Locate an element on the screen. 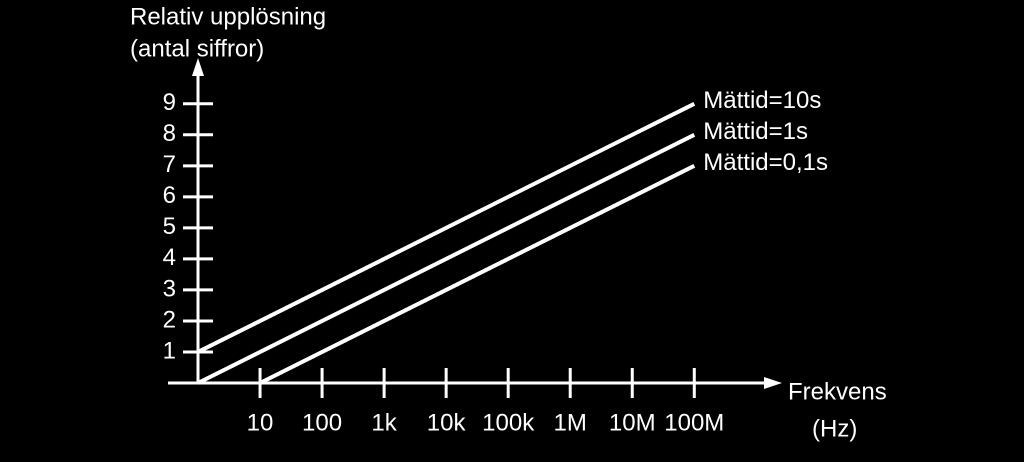 The width and height of the screenshot is (1024, 462). series-label: Mättid=10s is located at coordinates (762, 100).